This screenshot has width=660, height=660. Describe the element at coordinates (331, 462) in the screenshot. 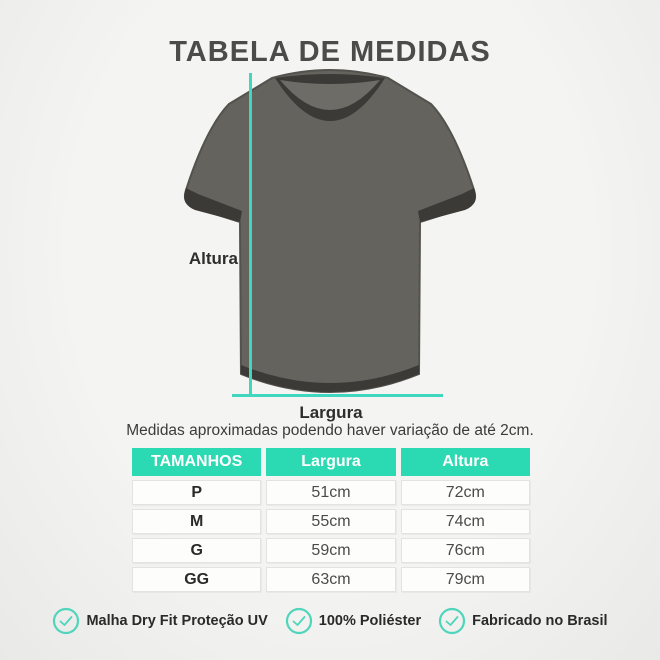

I see `table-header-largura: Largura` at that location.